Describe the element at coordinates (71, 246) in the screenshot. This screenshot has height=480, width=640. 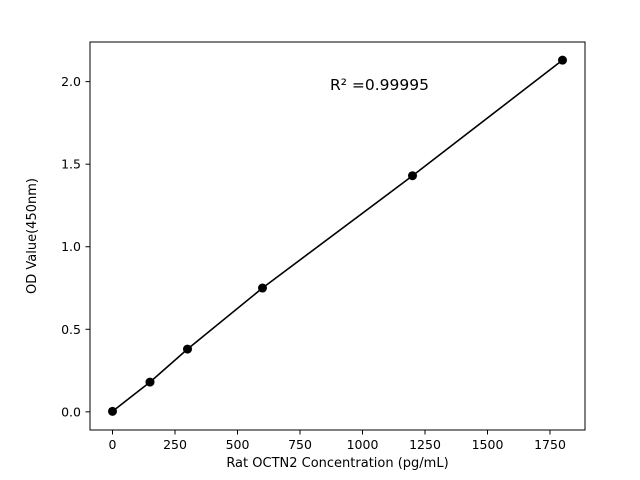
I see `y-tick-label: 1.0` at that location.